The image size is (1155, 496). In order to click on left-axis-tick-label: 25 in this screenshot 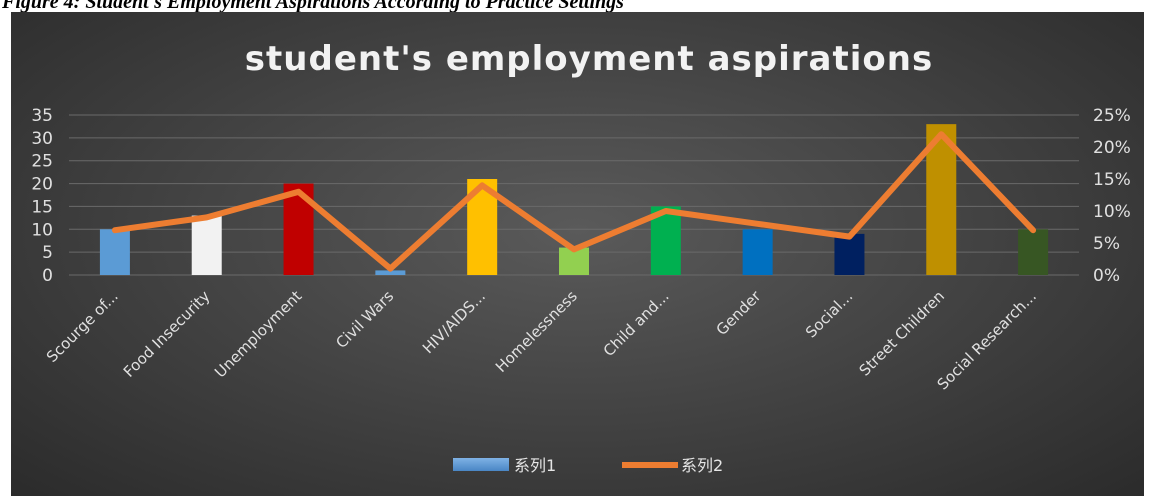, I will do `click(42, 162)`.